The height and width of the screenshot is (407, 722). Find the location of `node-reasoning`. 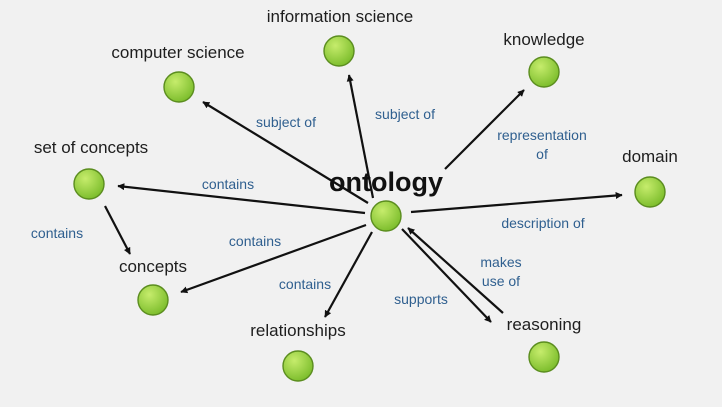

node-reasoning is located at coordinates (544, 357).